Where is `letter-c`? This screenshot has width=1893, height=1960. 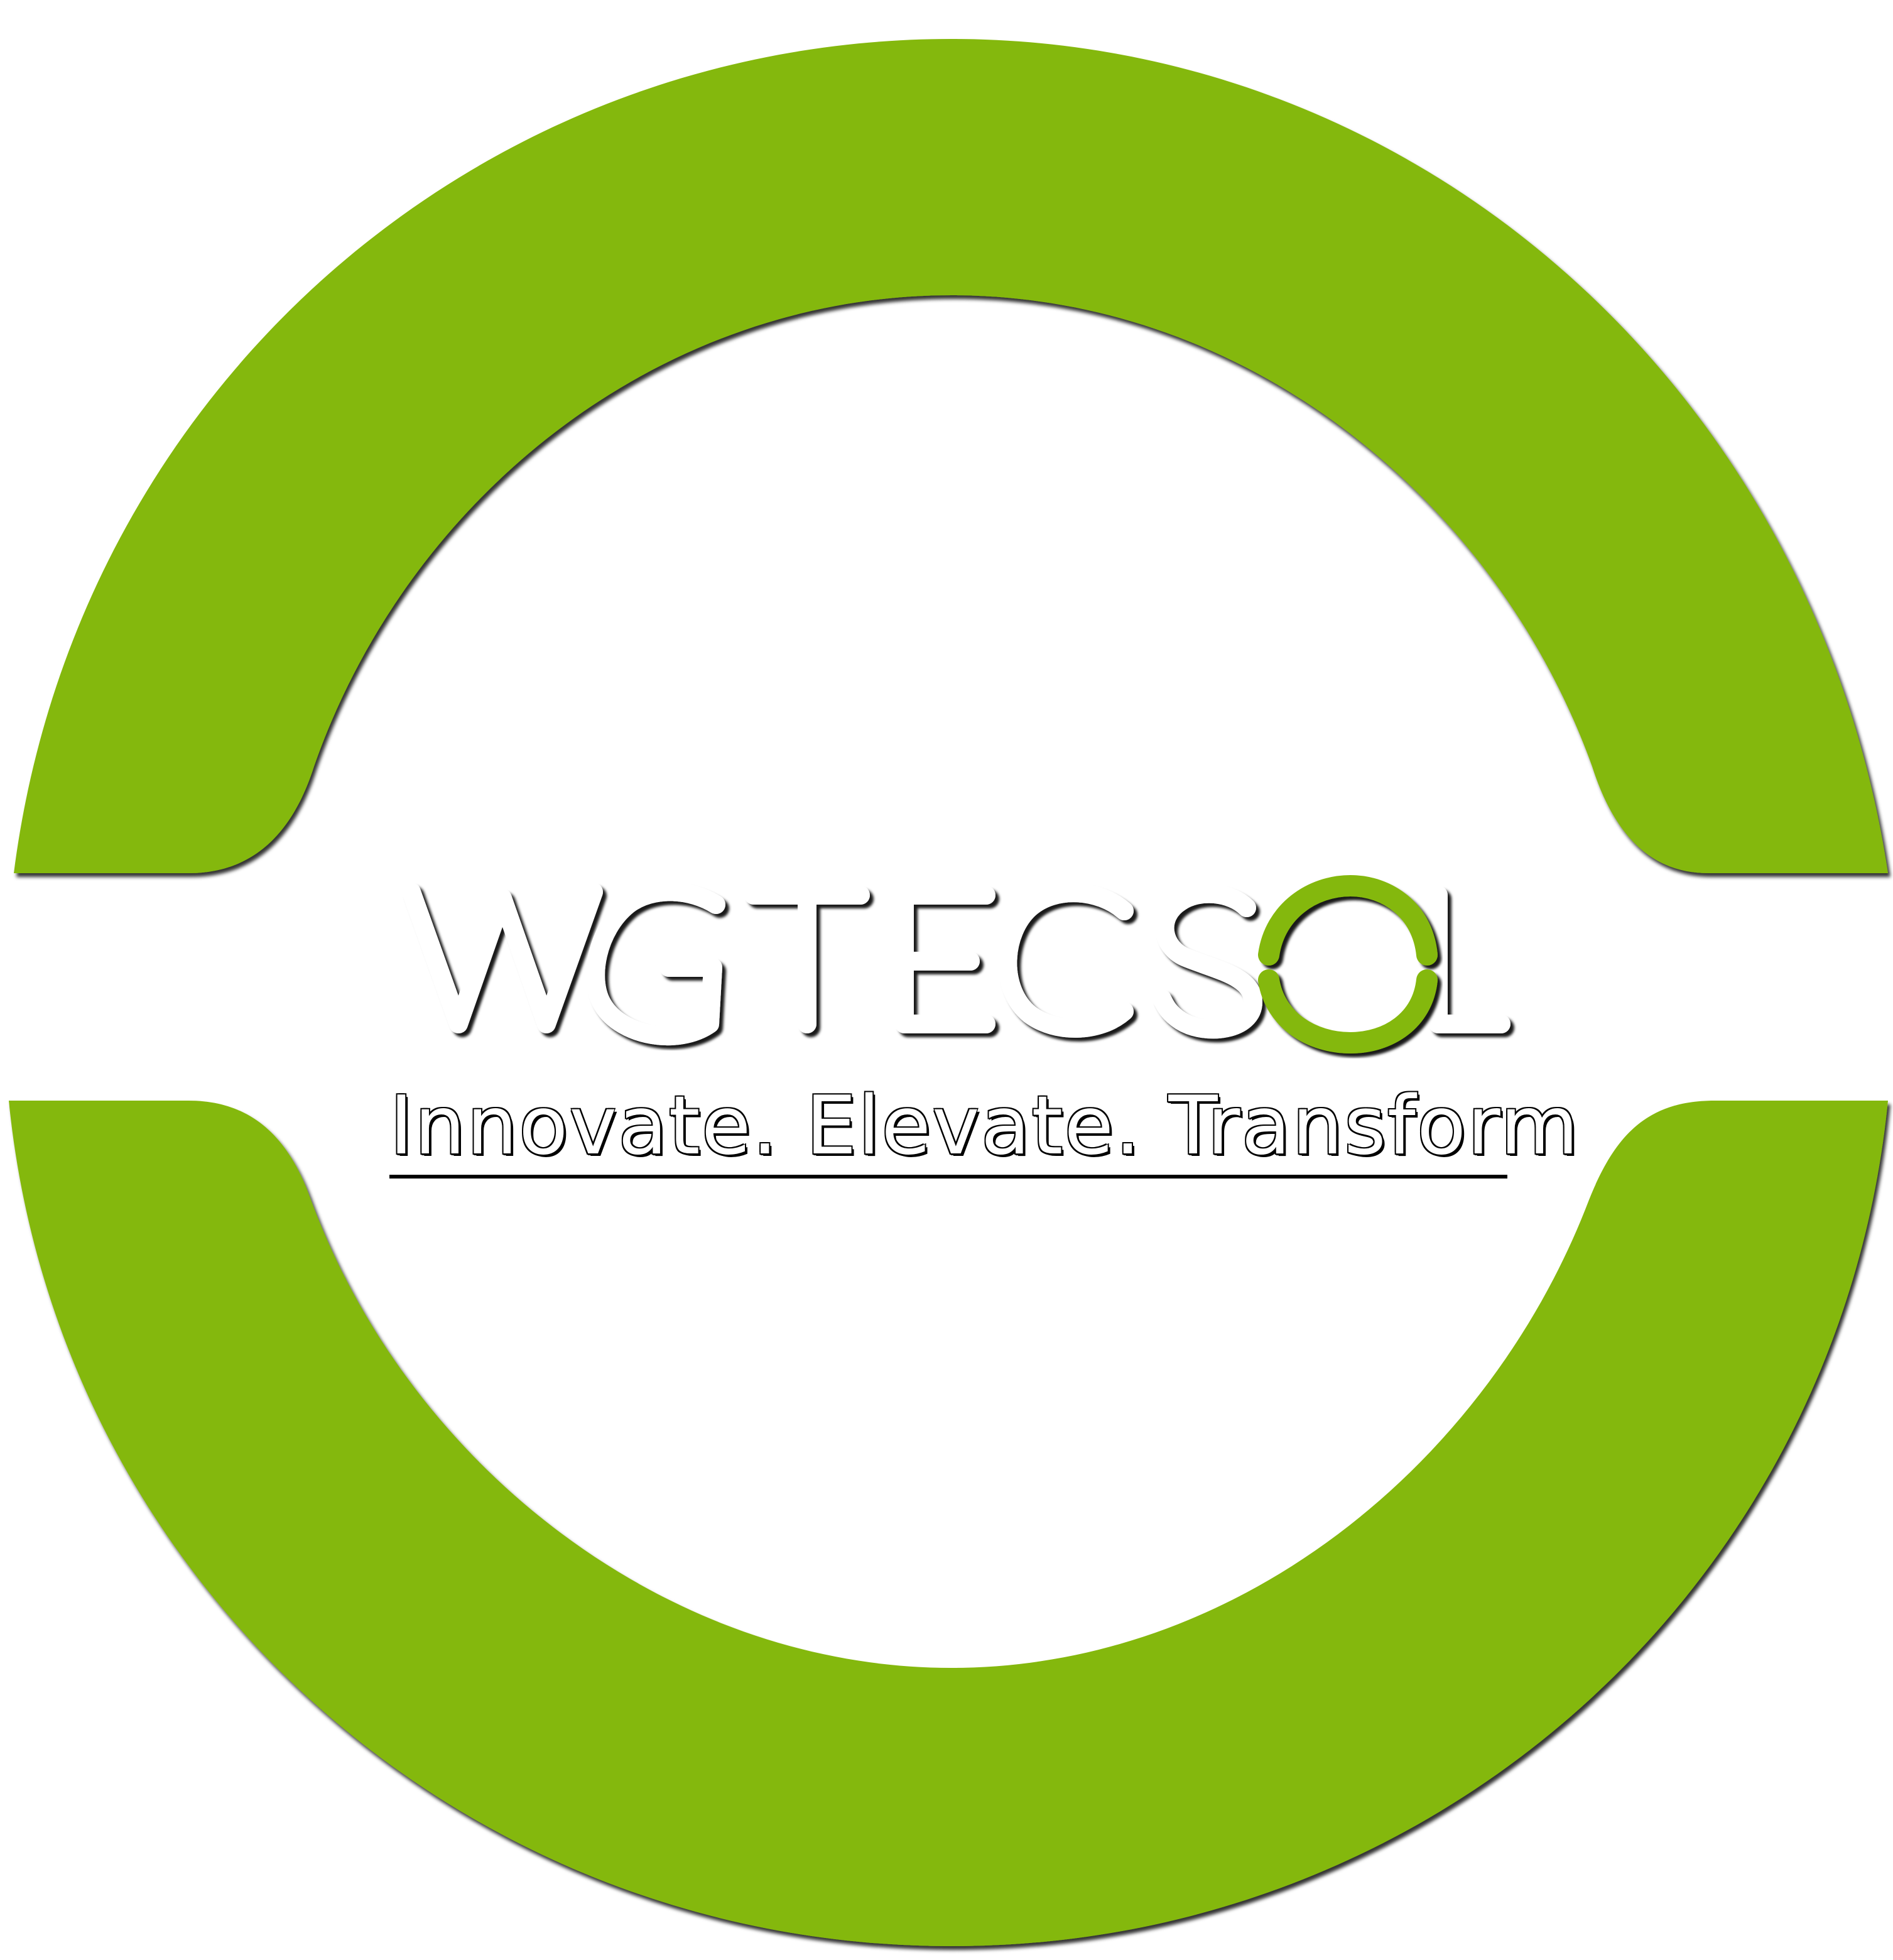 letter-c is located at coordinates (1066, 960).